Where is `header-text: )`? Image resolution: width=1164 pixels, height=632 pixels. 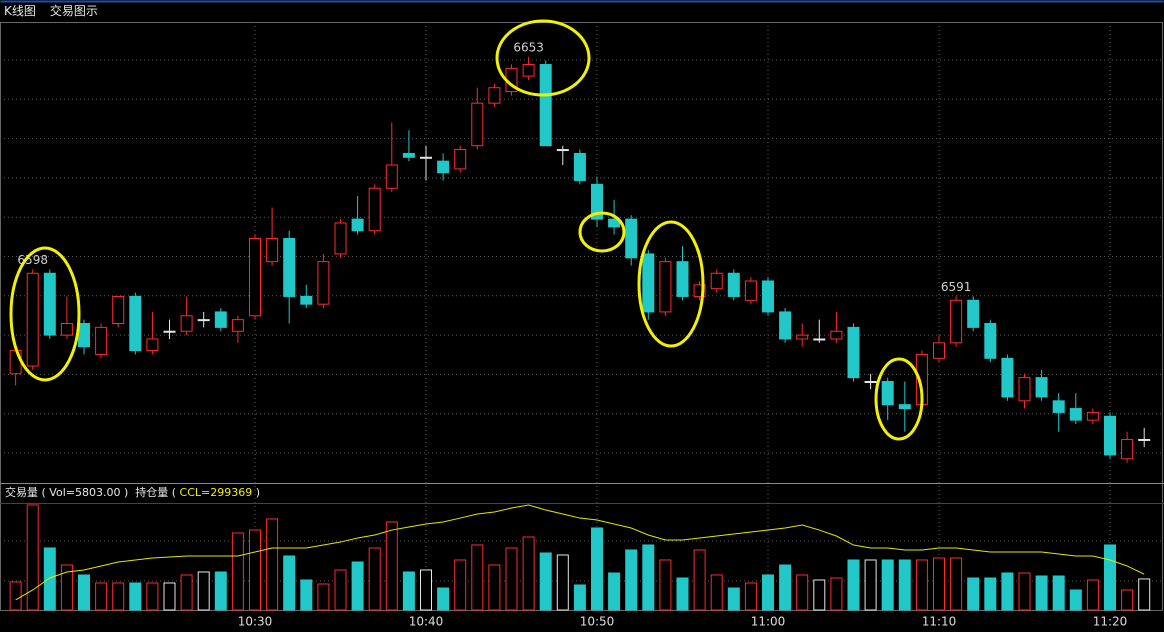 header-text: ) is located at coordinates (256, 492).